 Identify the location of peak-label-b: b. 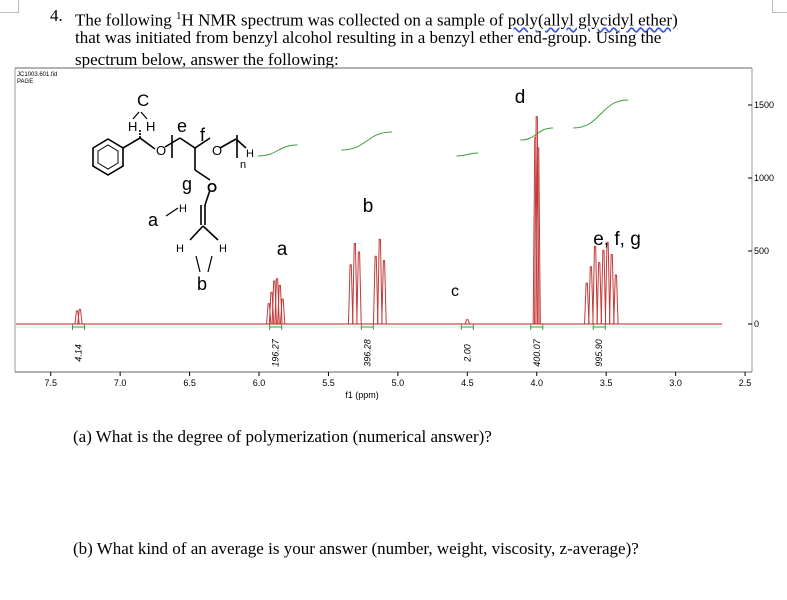
(368, 206).